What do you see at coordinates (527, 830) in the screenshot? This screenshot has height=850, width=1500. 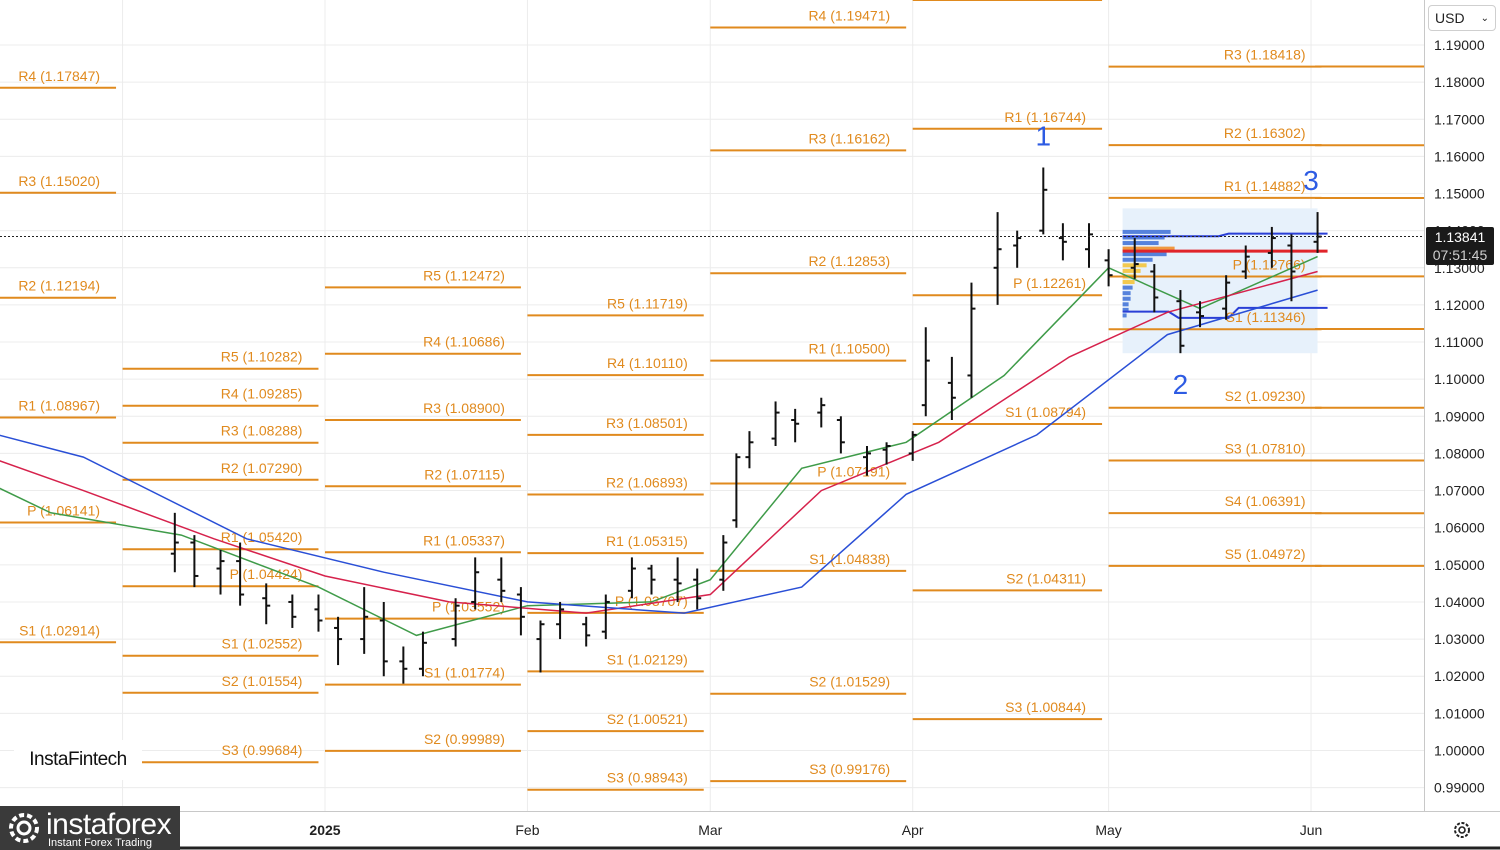 I see `x-tick-label: Feb` at bounding box center [527, 830].